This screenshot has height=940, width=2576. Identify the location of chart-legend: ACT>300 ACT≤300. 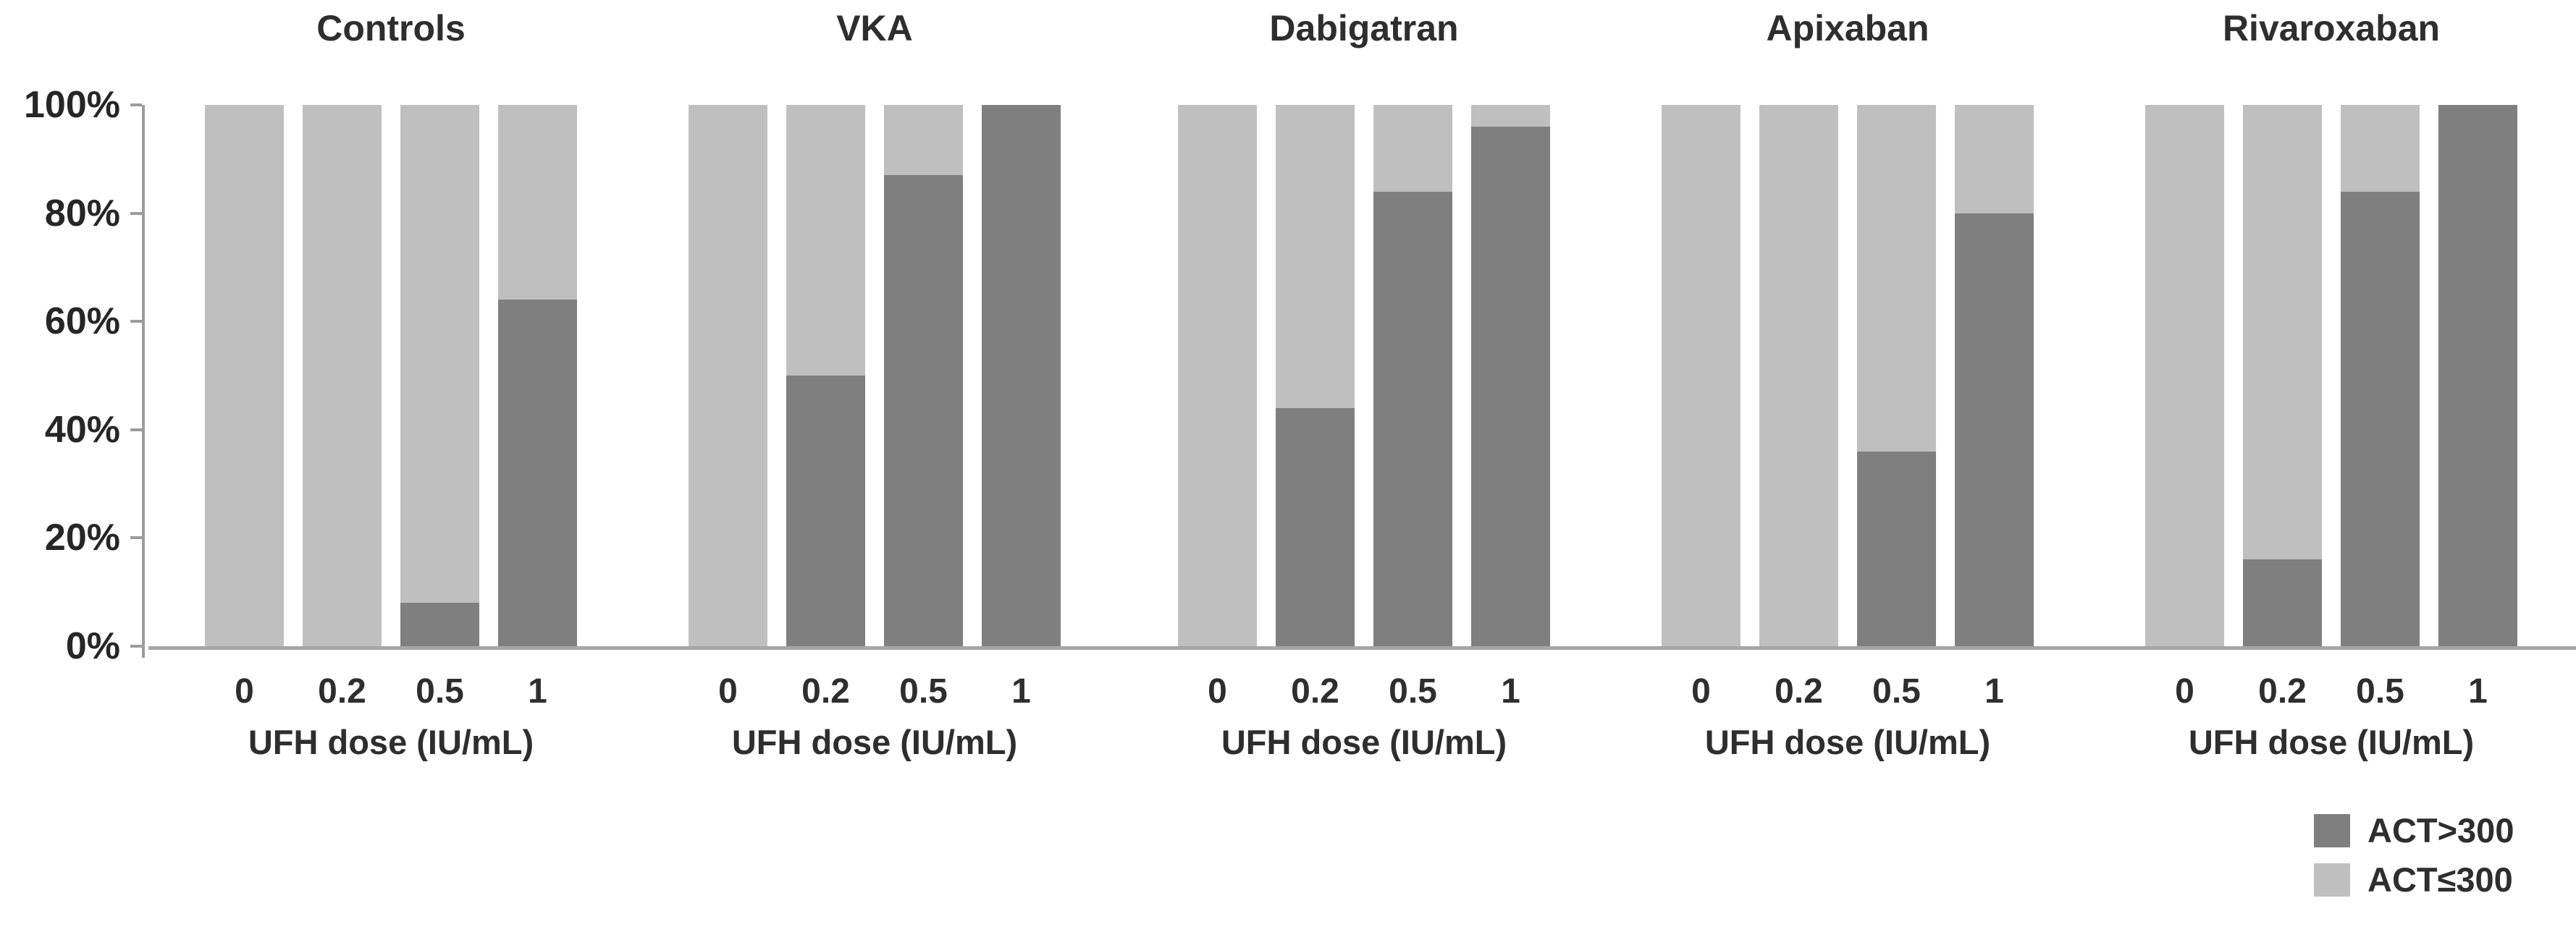
(2414, 862).